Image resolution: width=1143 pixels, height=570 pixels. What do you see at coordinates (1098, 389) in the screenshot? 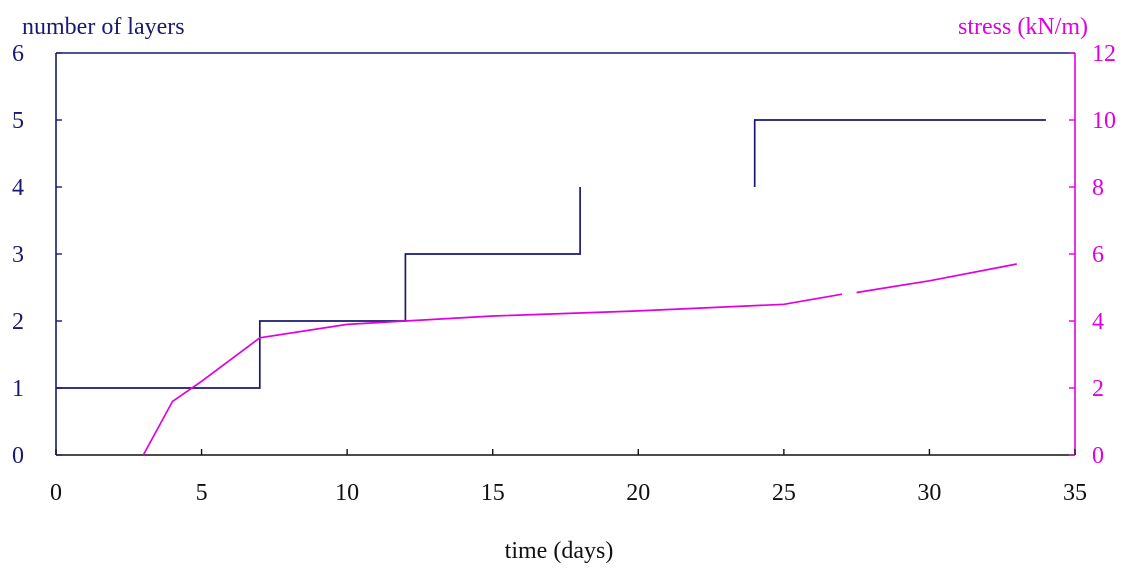
I see `y-right-tick-label: 2` at bounding box center [1098, 389].